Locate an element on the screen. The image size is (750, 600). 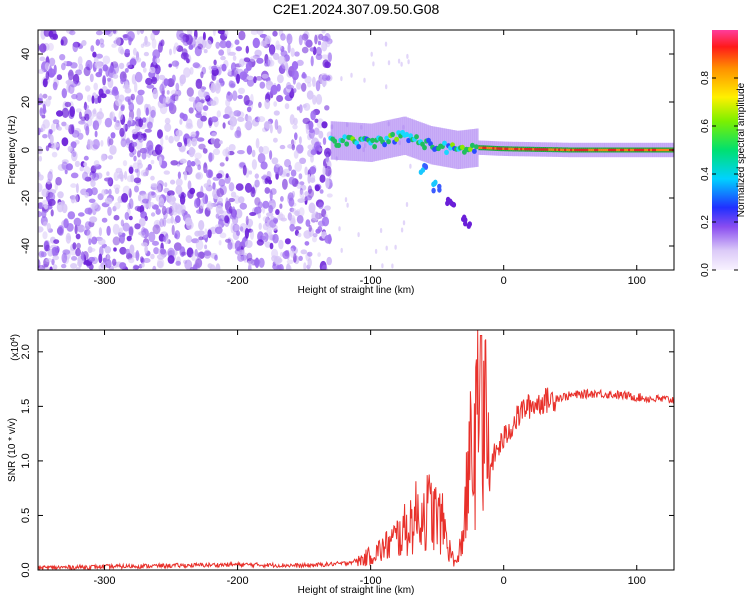
svg-text: (x104) is located at coordinates (16, 347).